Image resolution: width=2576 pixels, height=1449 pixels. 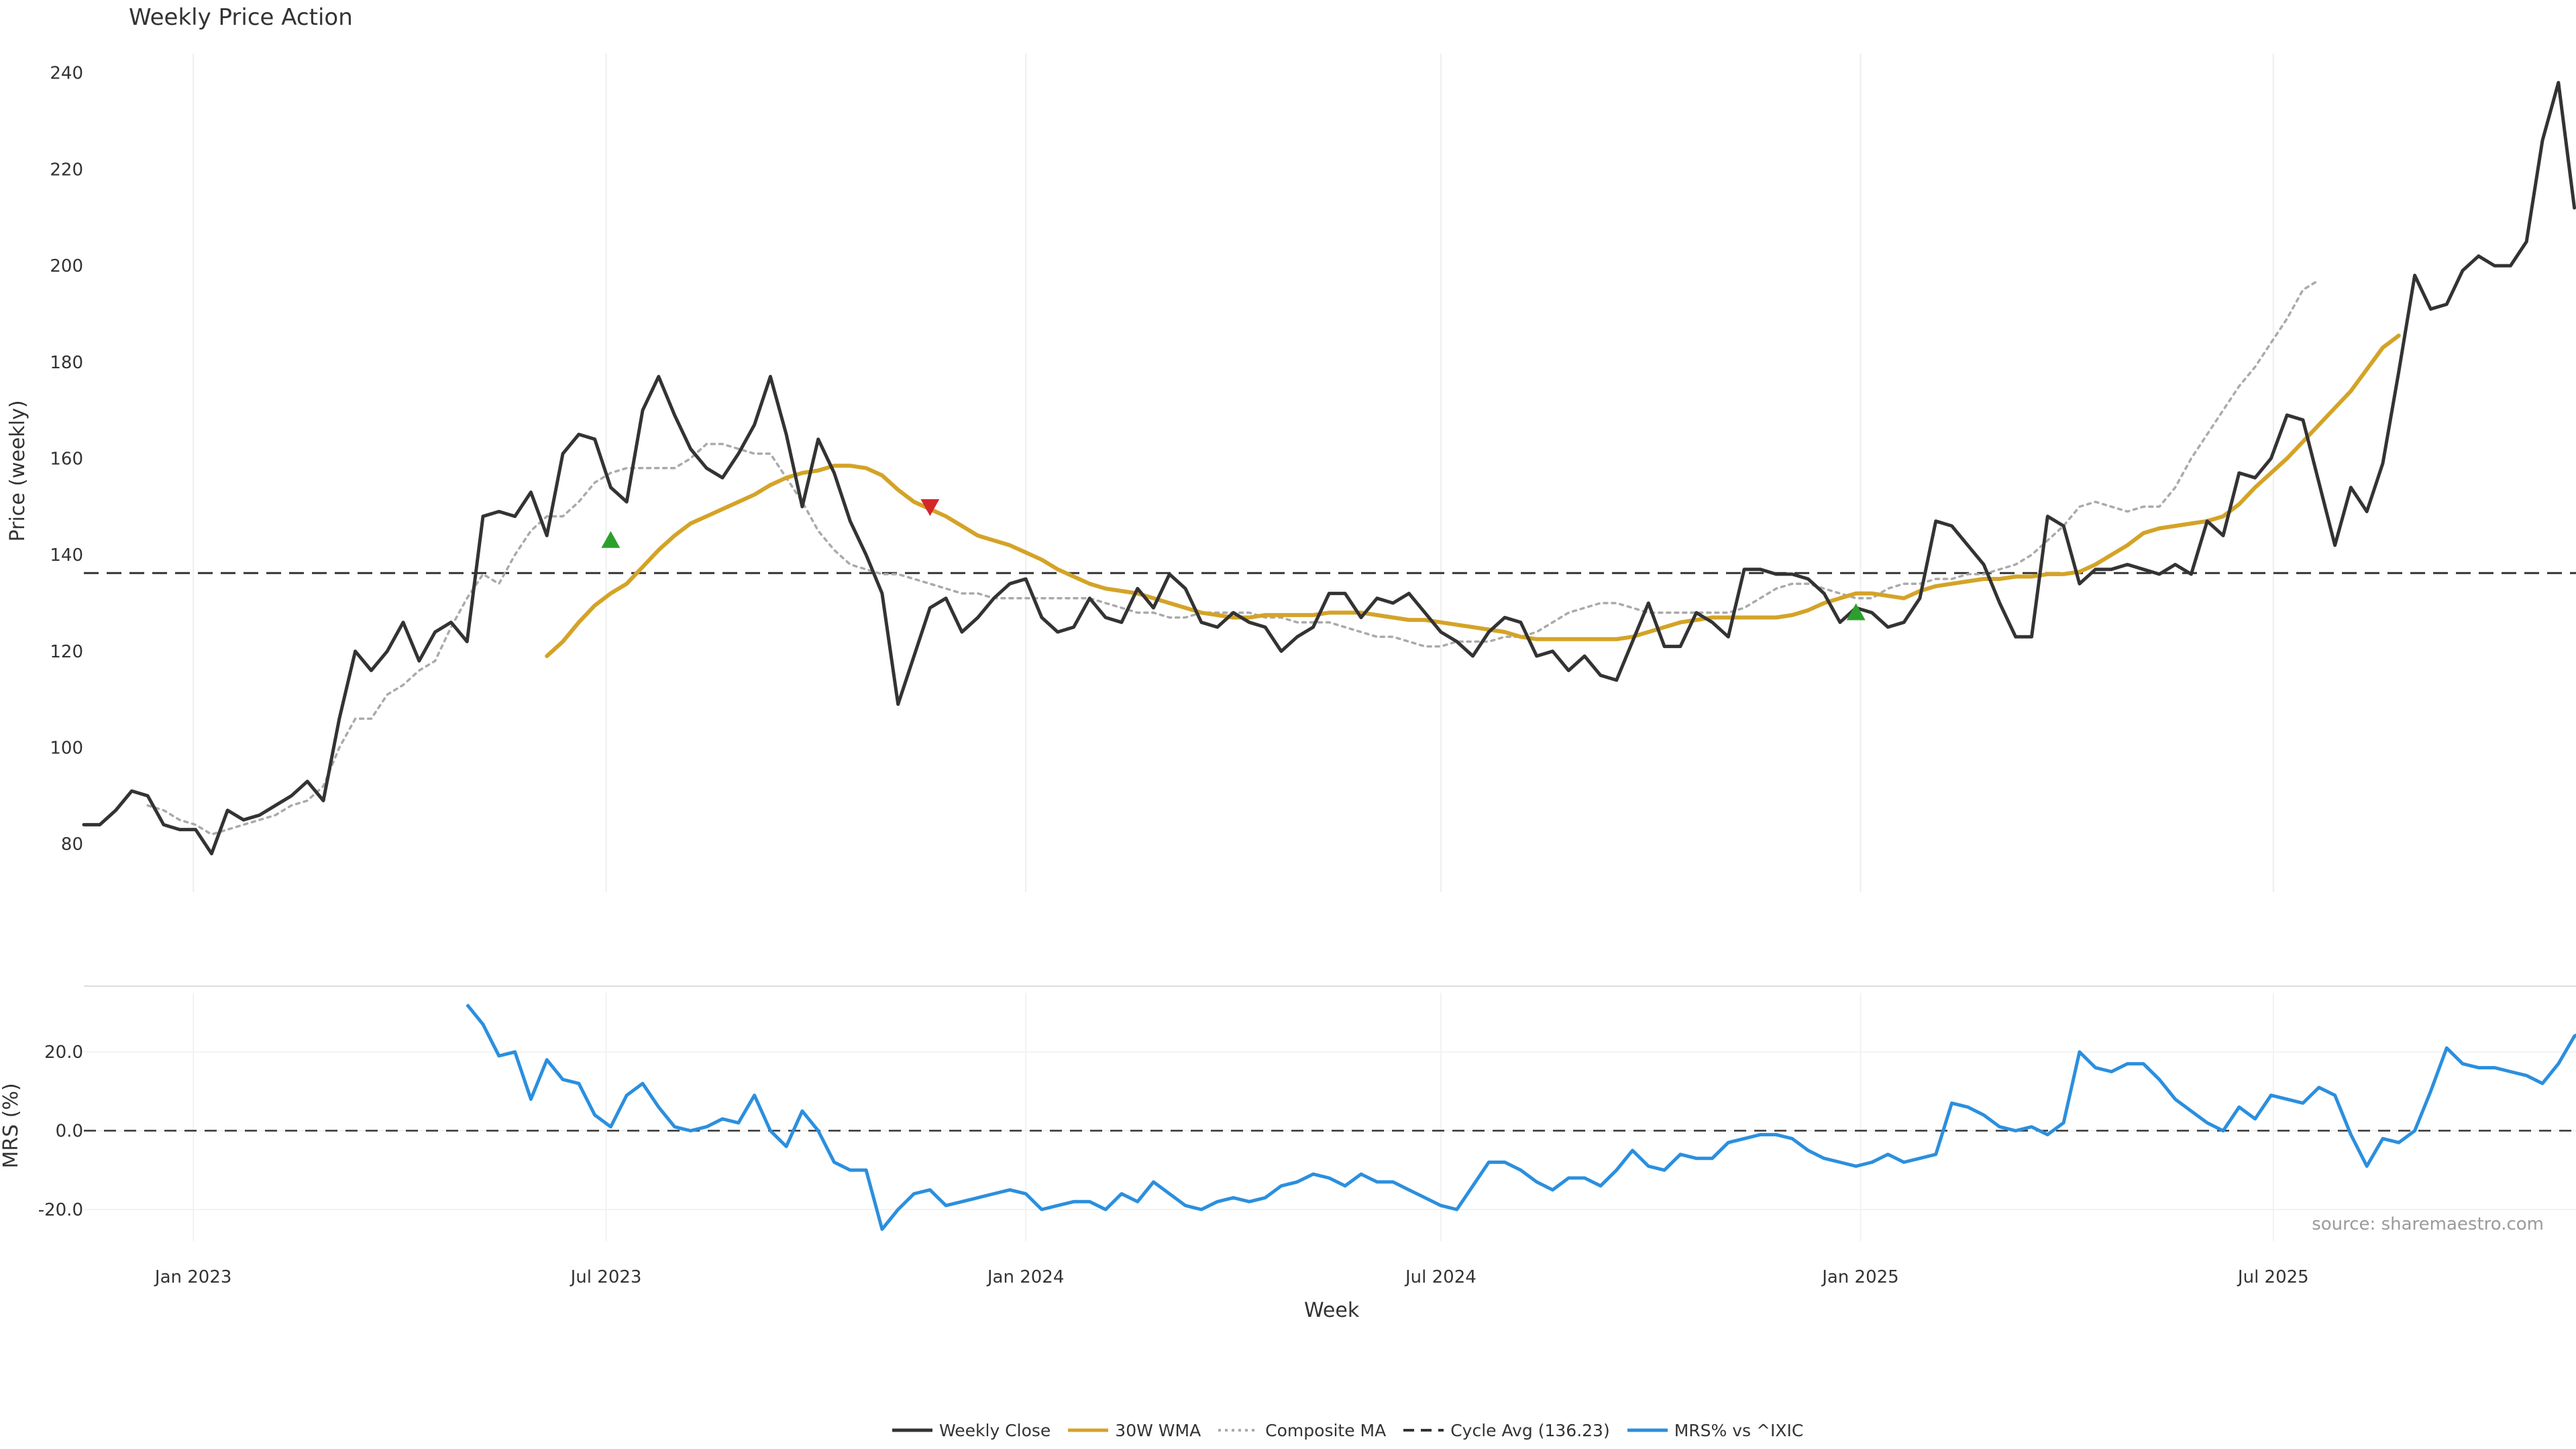 What do you see at coordinates (1647, 1430) in the screenshot?
I see `legend-swatch-mrs` at bounding box center [1647, 1430].